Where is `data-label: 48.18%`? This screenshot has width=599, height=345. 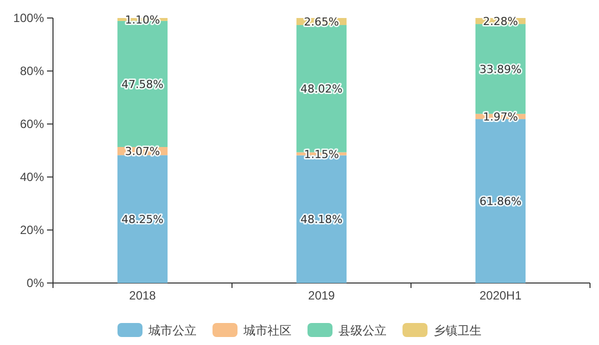
data-label: 48.18% is located at coordinates (321, 219).